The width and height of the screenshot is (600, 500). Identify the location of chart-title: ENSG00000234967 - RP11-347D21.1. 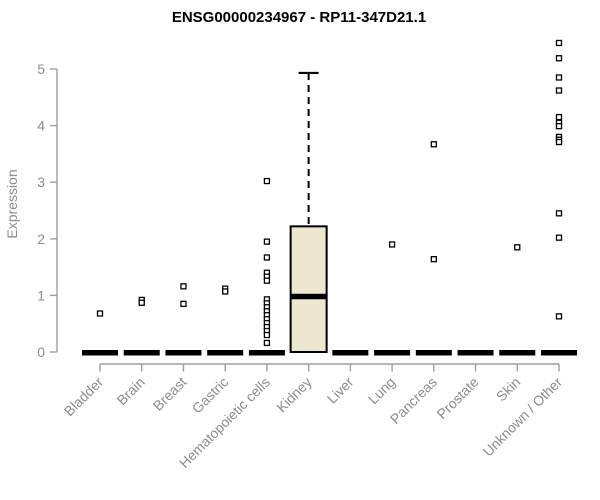
(299, 17).